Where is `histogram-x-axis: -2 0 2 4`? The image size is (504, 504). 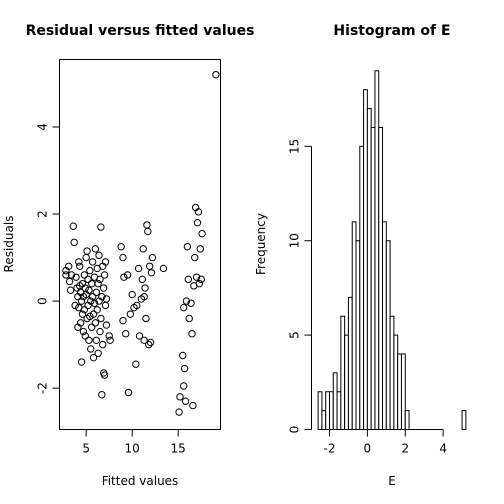 histogram-x-axis: -2 0 2 4 is located at coordinates (385, 442).